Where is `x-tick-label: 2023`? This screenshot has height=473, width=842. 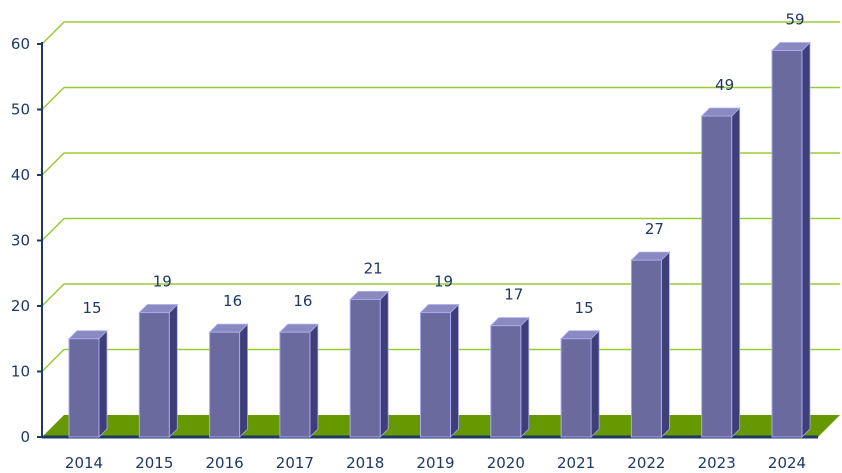 x-tick-label: 2023 is located at coordinates (717, 463).